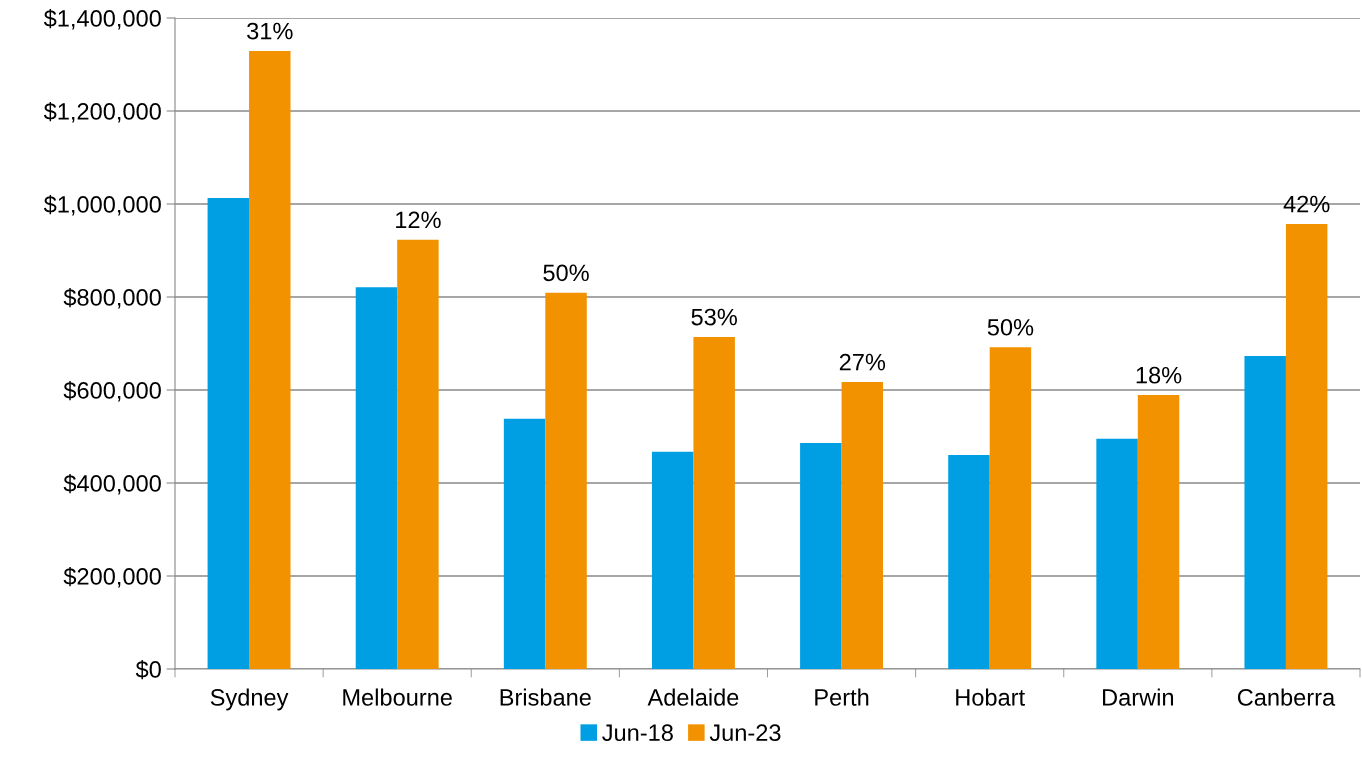 The width and height of the screenshot is (1362, 767). I want to click on x-tick-label: Brisbane, so click(545, 697).